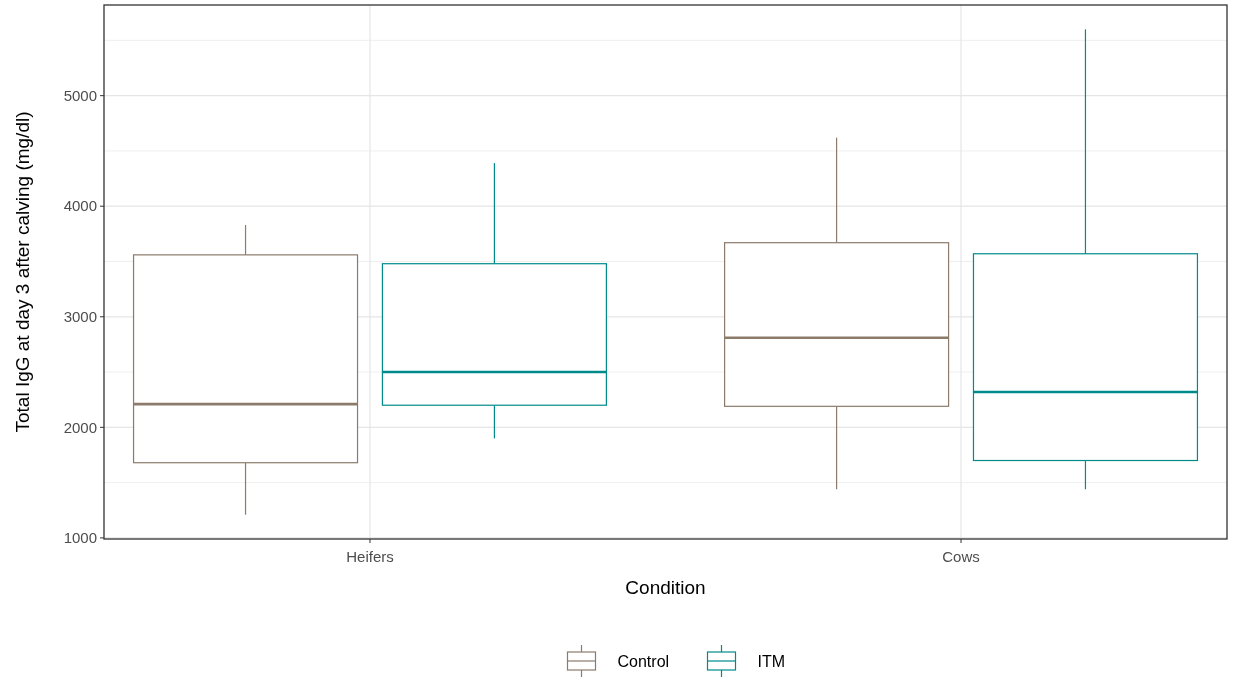 This screenshot has height=678, width=1233. I want to click on x-axis-title: Condition, so click(665, 587).